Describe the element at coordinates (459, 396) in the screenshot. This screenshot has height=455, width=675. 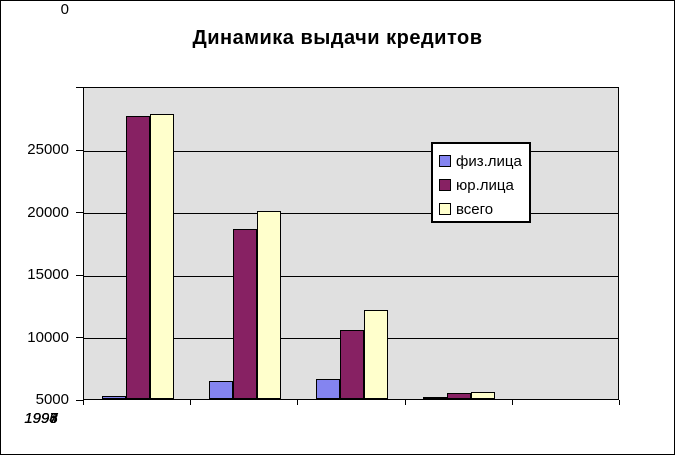
I see `bar-юр.лица-1997` at that location.